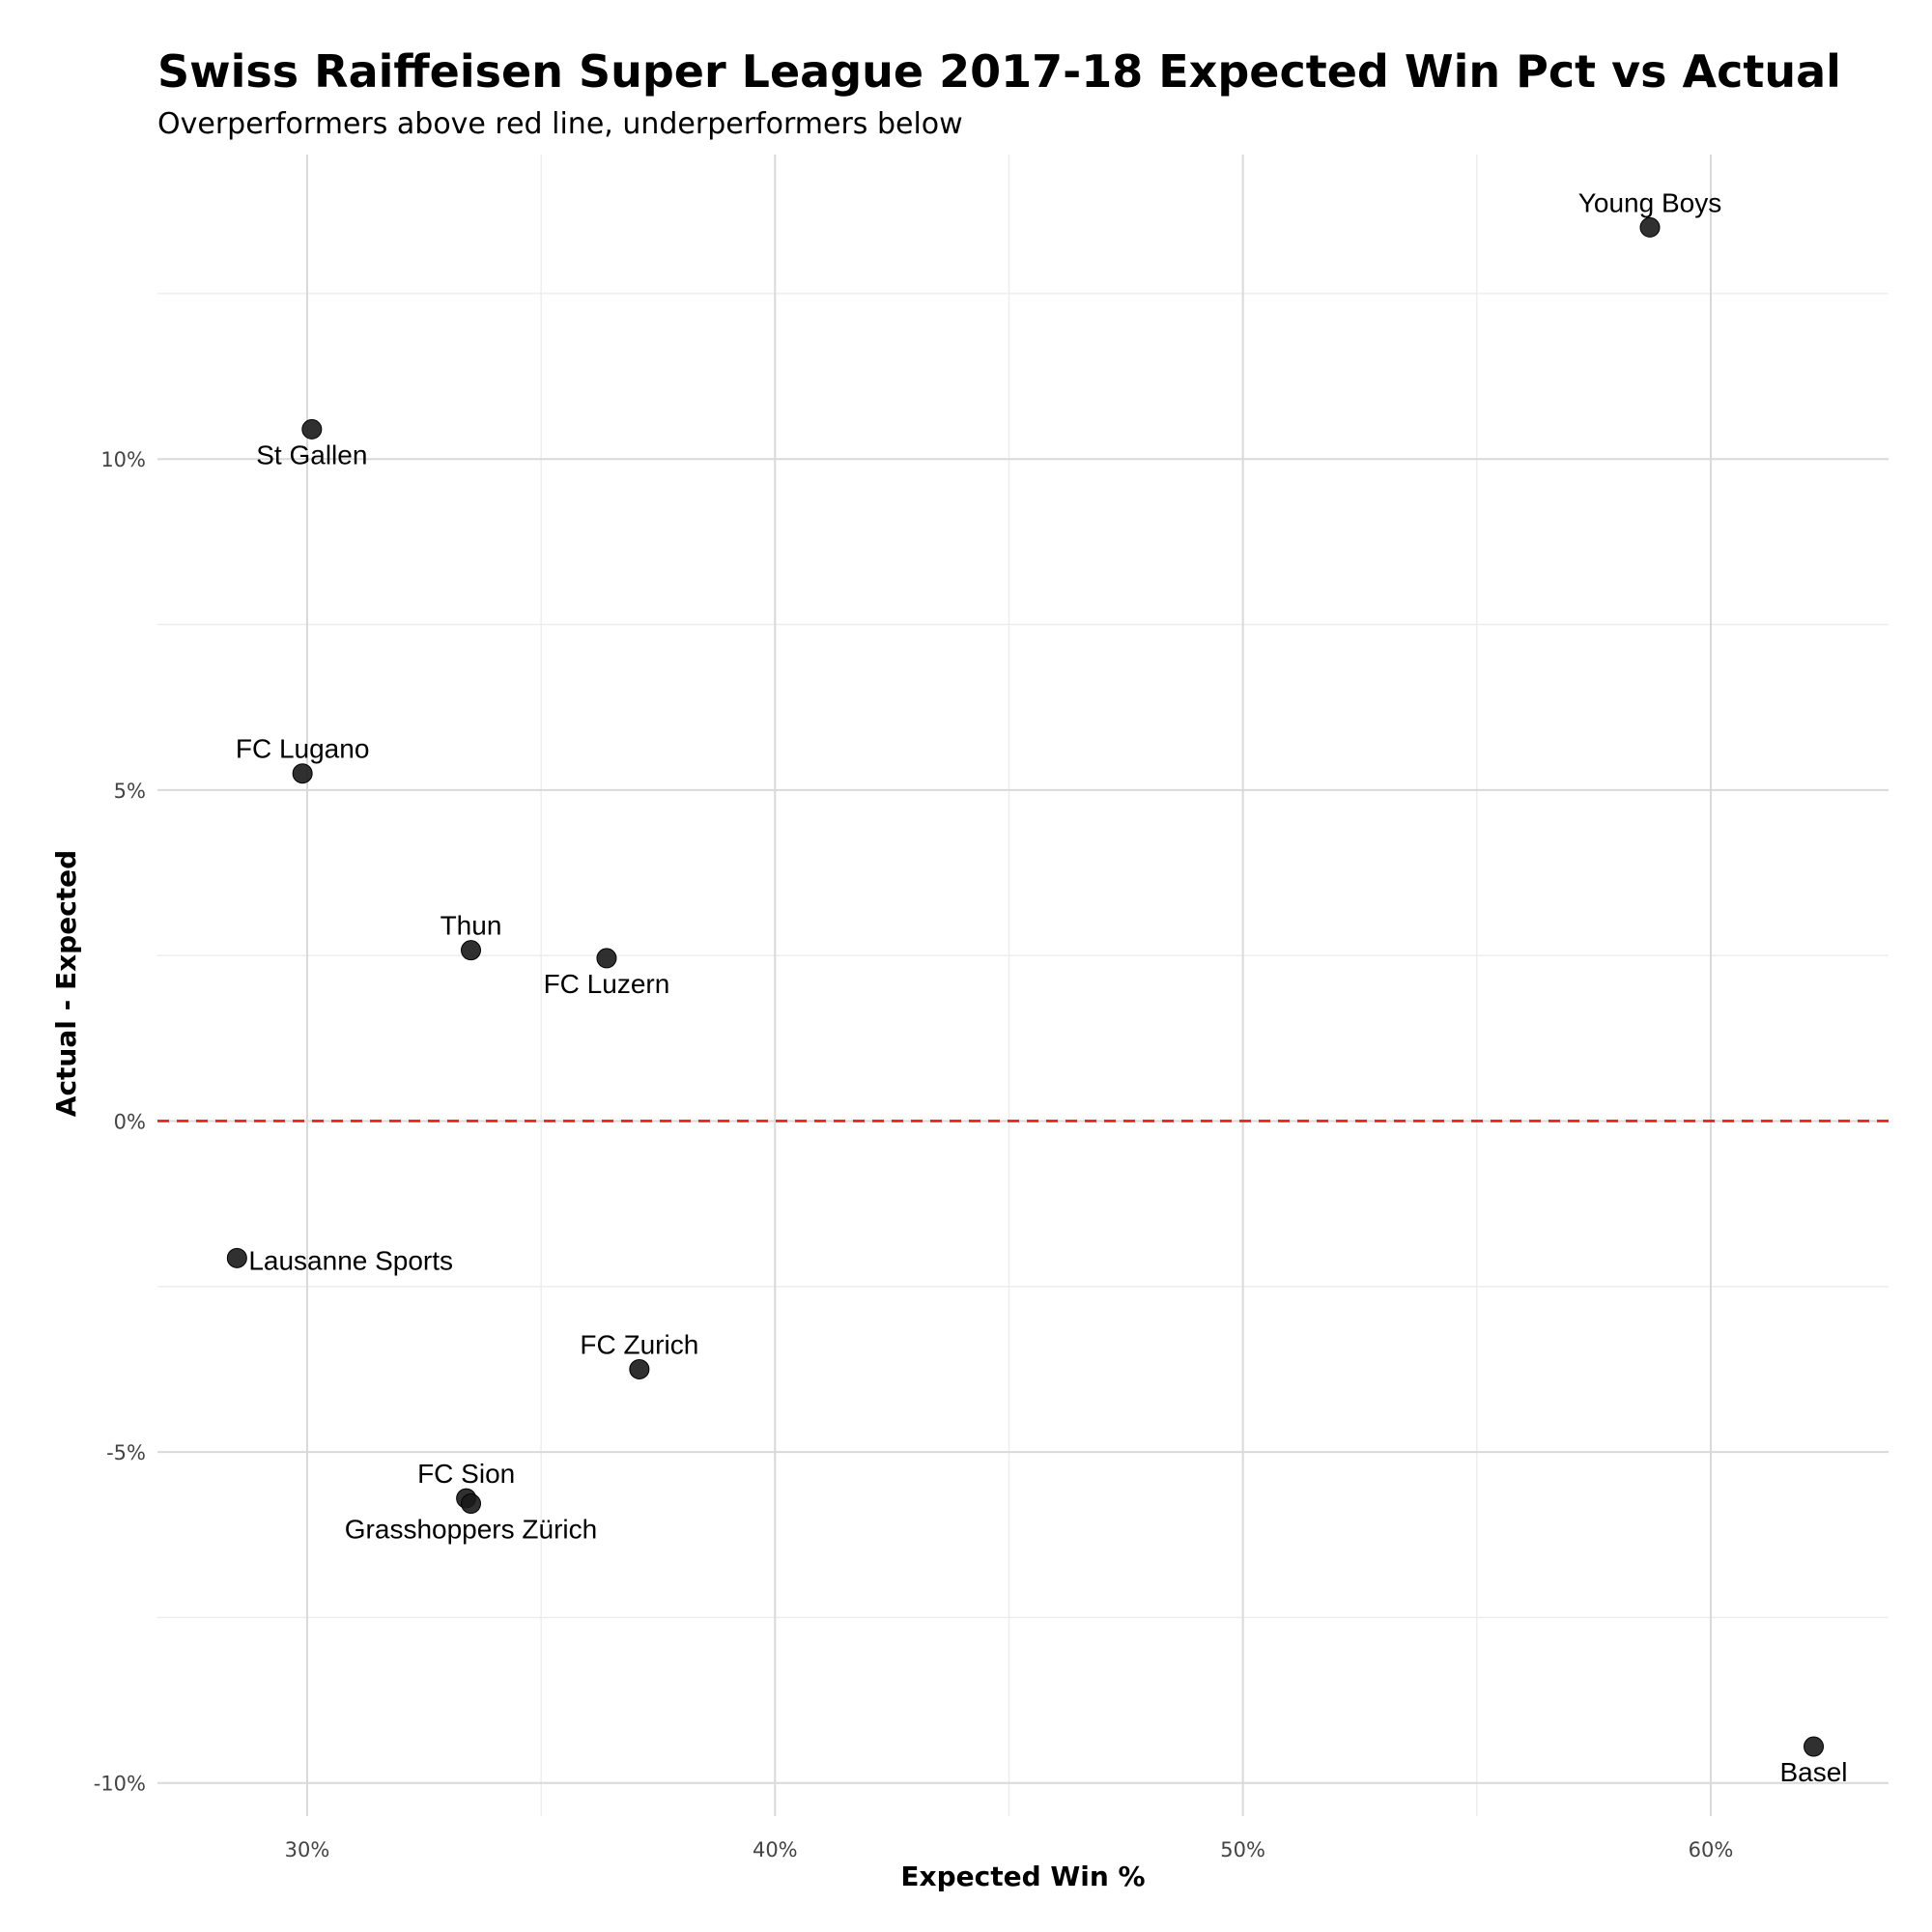 The height and width of the screenshot is (1932, 1932). Describe the element at coordinates (120, 1784) in the screenshot. I see `y-tick-label: -10%` at that location.